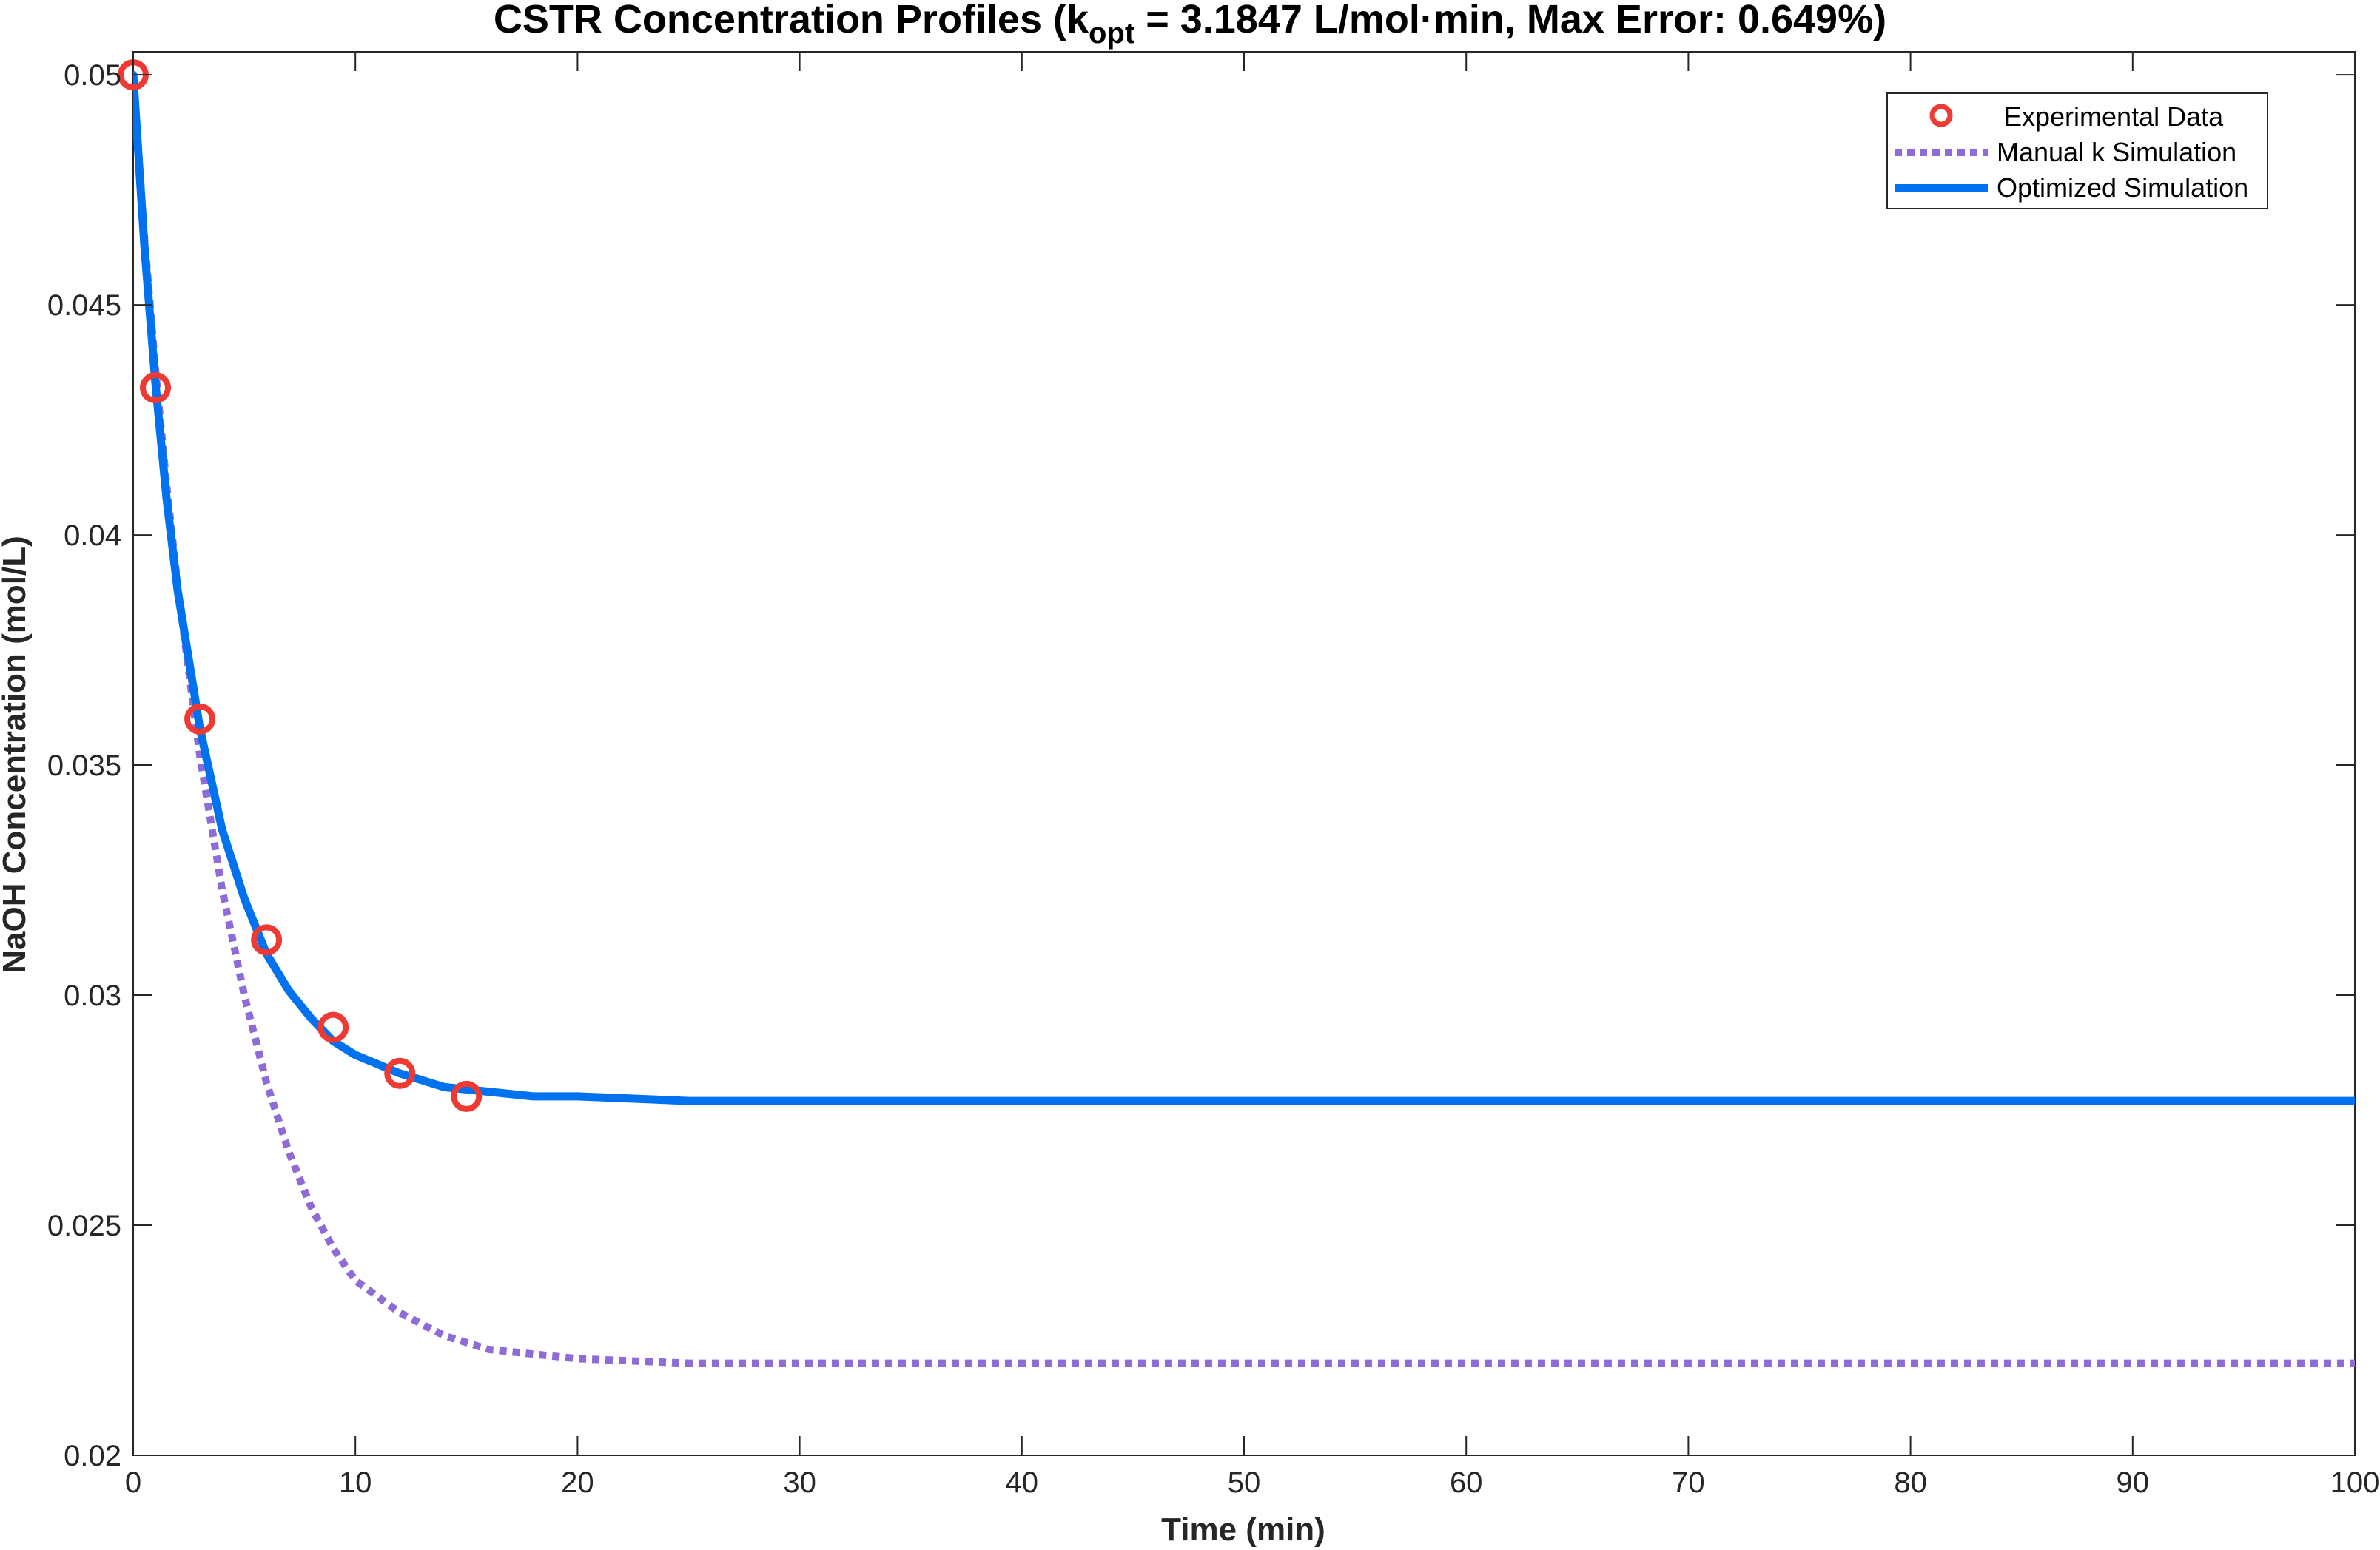 Image resolution: width=2380 pixels, height=1550 pixels. Describe the element at coordinates (93, 1456) in the screenshot. I see `y-tick-label: 0.02` at that location.